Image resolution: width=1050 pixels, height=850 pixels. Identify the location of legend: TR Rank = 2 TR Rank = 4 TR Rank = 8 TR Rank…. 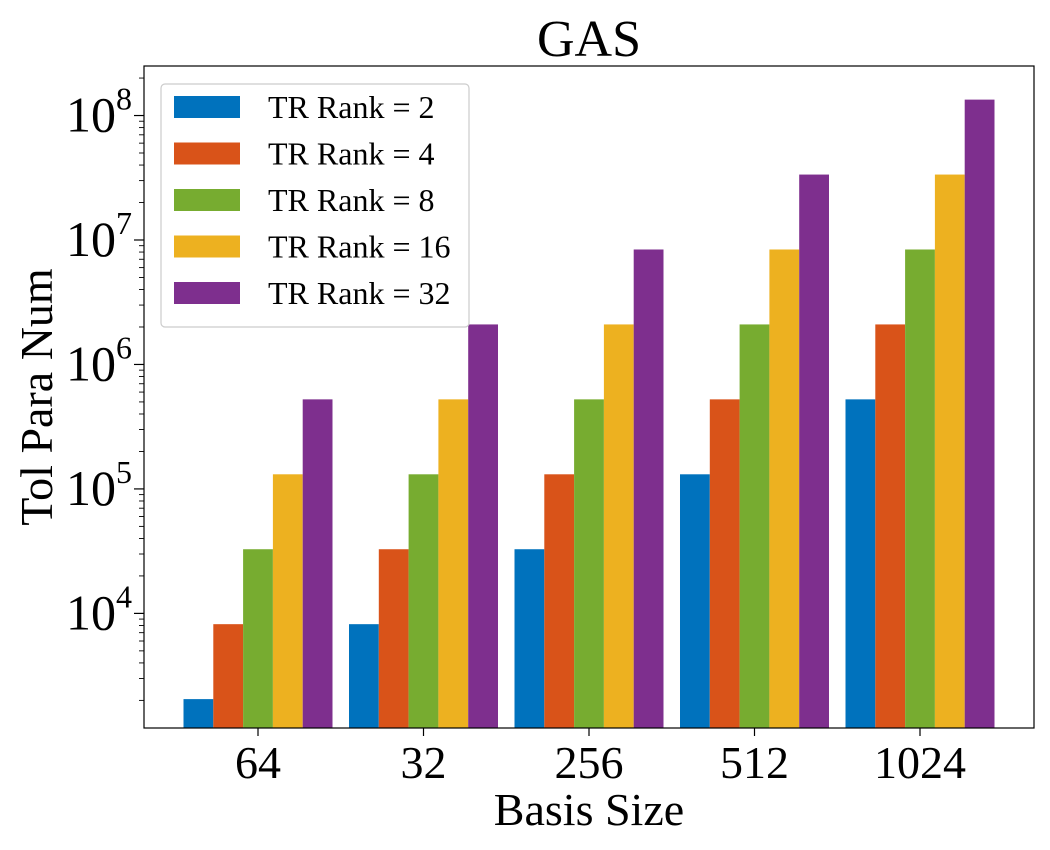
(315, 205).